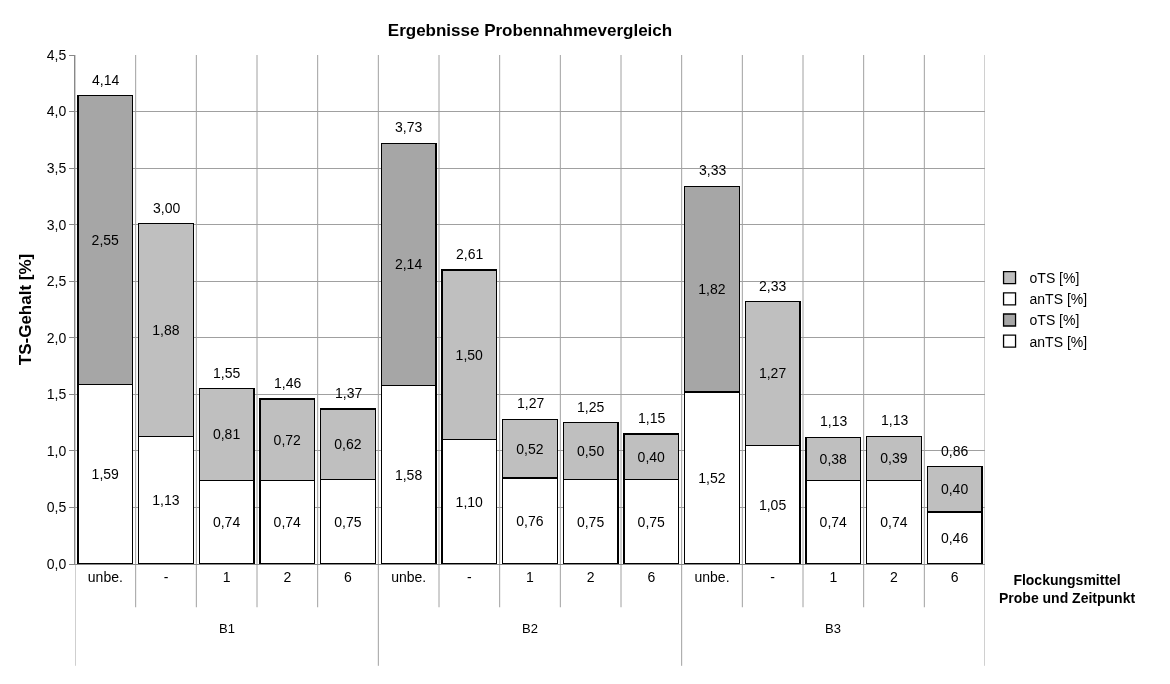  Describe the element at coordinates (469, 501) in the screenshot. I see `data-label: 1,10` at that location.